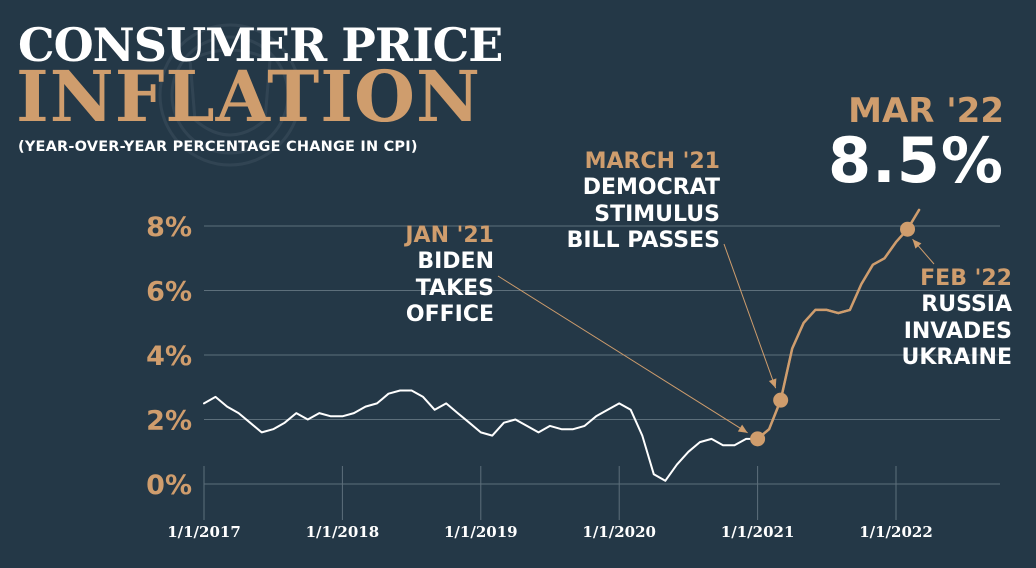  I want to click on annotation-mar21-line: DEMOCRAT, so click(651, 188).